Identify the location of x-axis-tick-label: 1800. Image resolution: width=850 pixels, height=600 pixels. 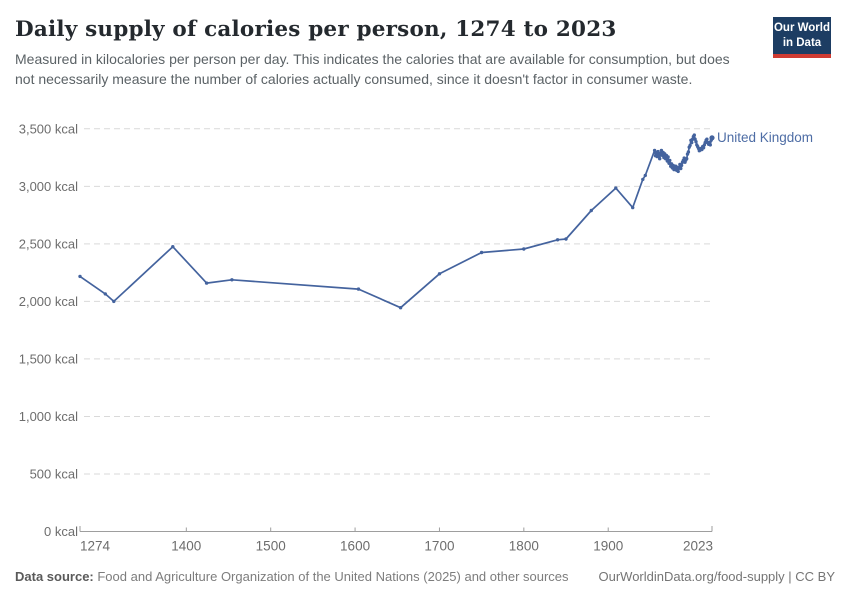
(524, 546).